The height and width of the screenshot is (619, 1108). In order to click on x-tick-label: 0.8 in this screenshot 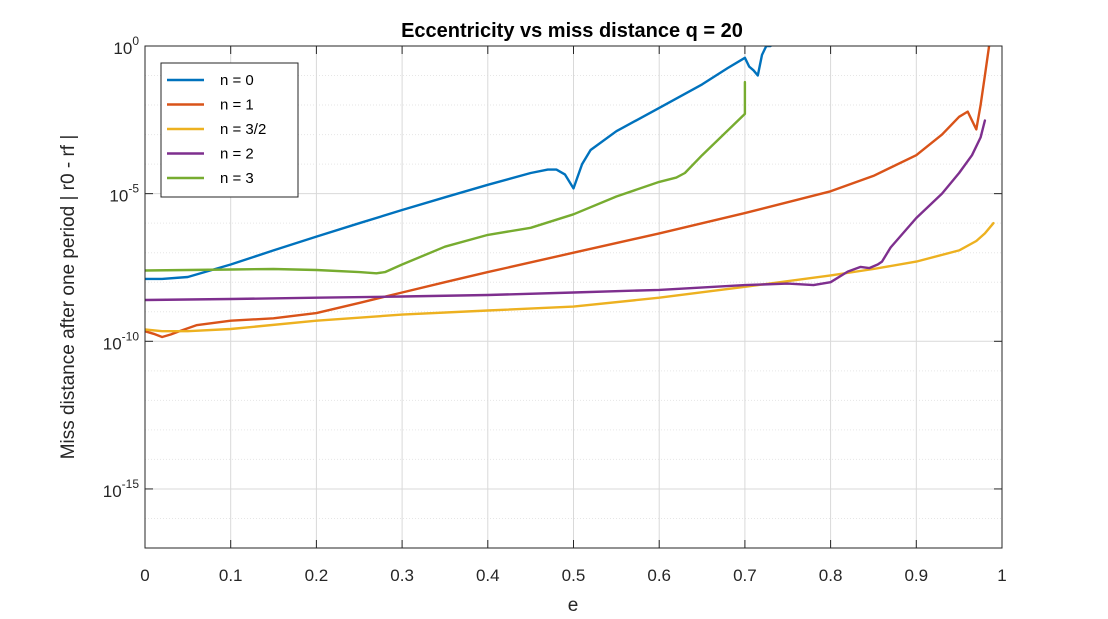, I will do `click(831, 575)`.